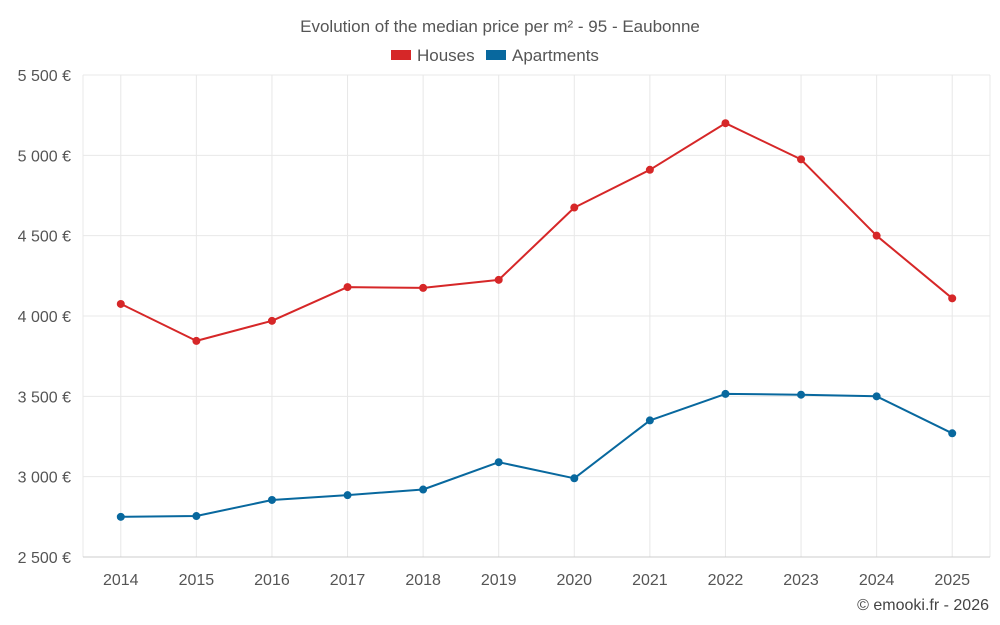 The height and width of the screenshot is (625, 1000). What do you see at coordinates (650, 580) in the screenshot?
I see `x-tick-label: 2021` at bounding box center [650, 580].